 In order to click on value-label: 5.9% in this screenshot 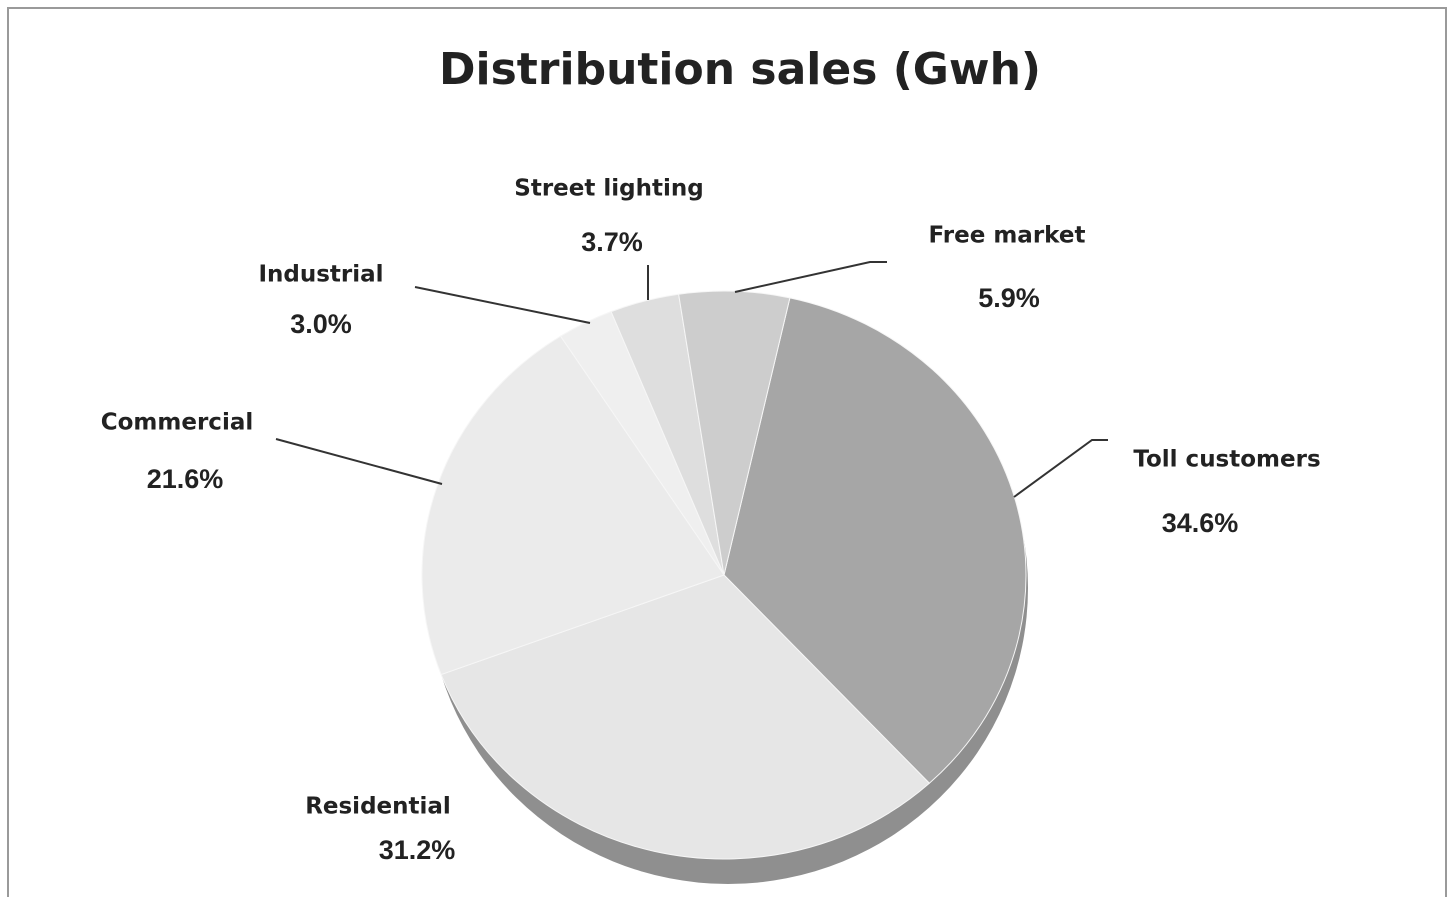, I will do `click(1009, 298)`.